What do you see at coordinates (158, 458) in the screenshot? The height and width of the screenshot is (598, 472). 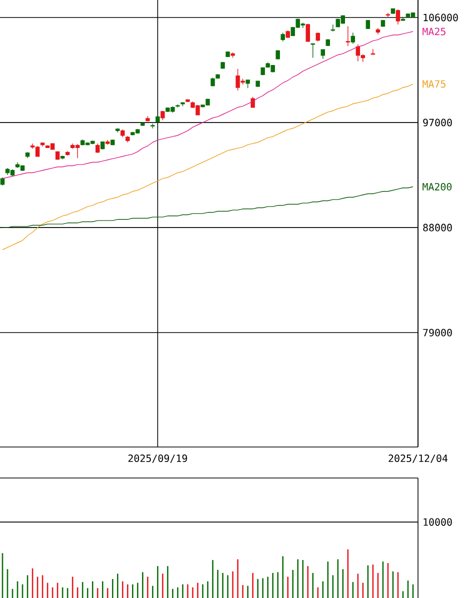 I see `x-tick-label: 2025/09/19` at bounding box center [158, 458].